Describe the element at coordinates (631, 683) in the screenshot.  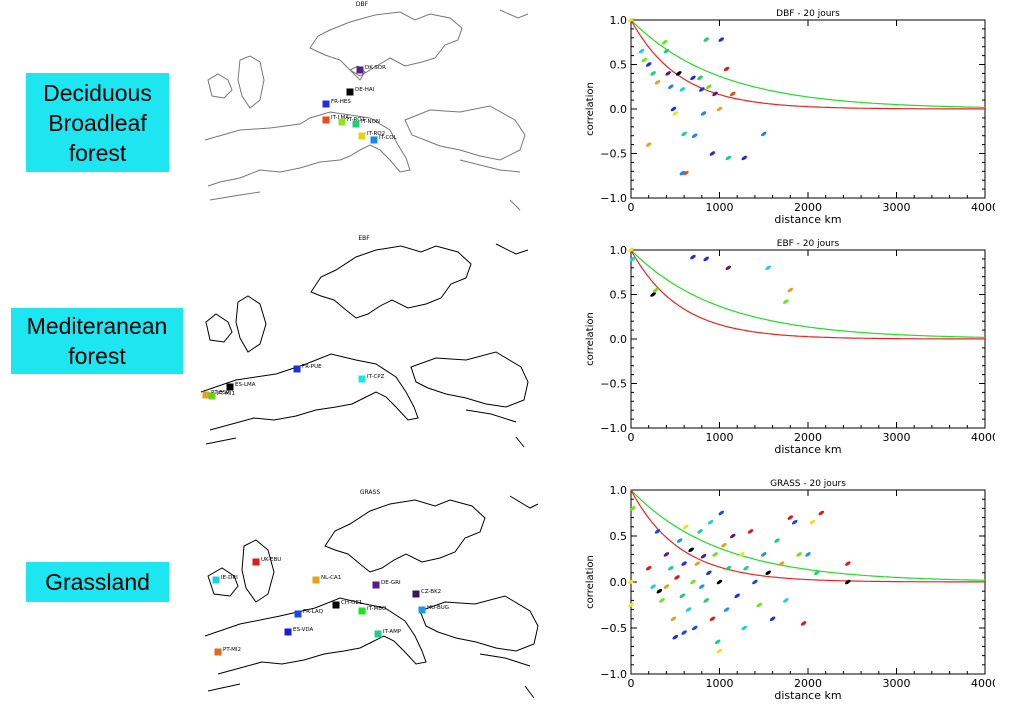
I see `x-tick-label: 0` at that location.